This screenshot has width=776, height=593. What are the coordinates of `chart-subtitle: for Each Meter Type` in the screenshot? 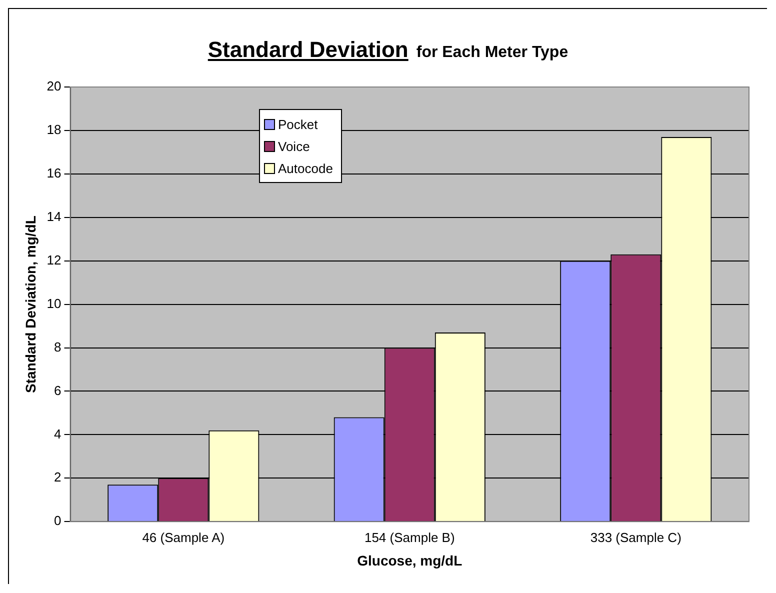 It's located at (492, 52).